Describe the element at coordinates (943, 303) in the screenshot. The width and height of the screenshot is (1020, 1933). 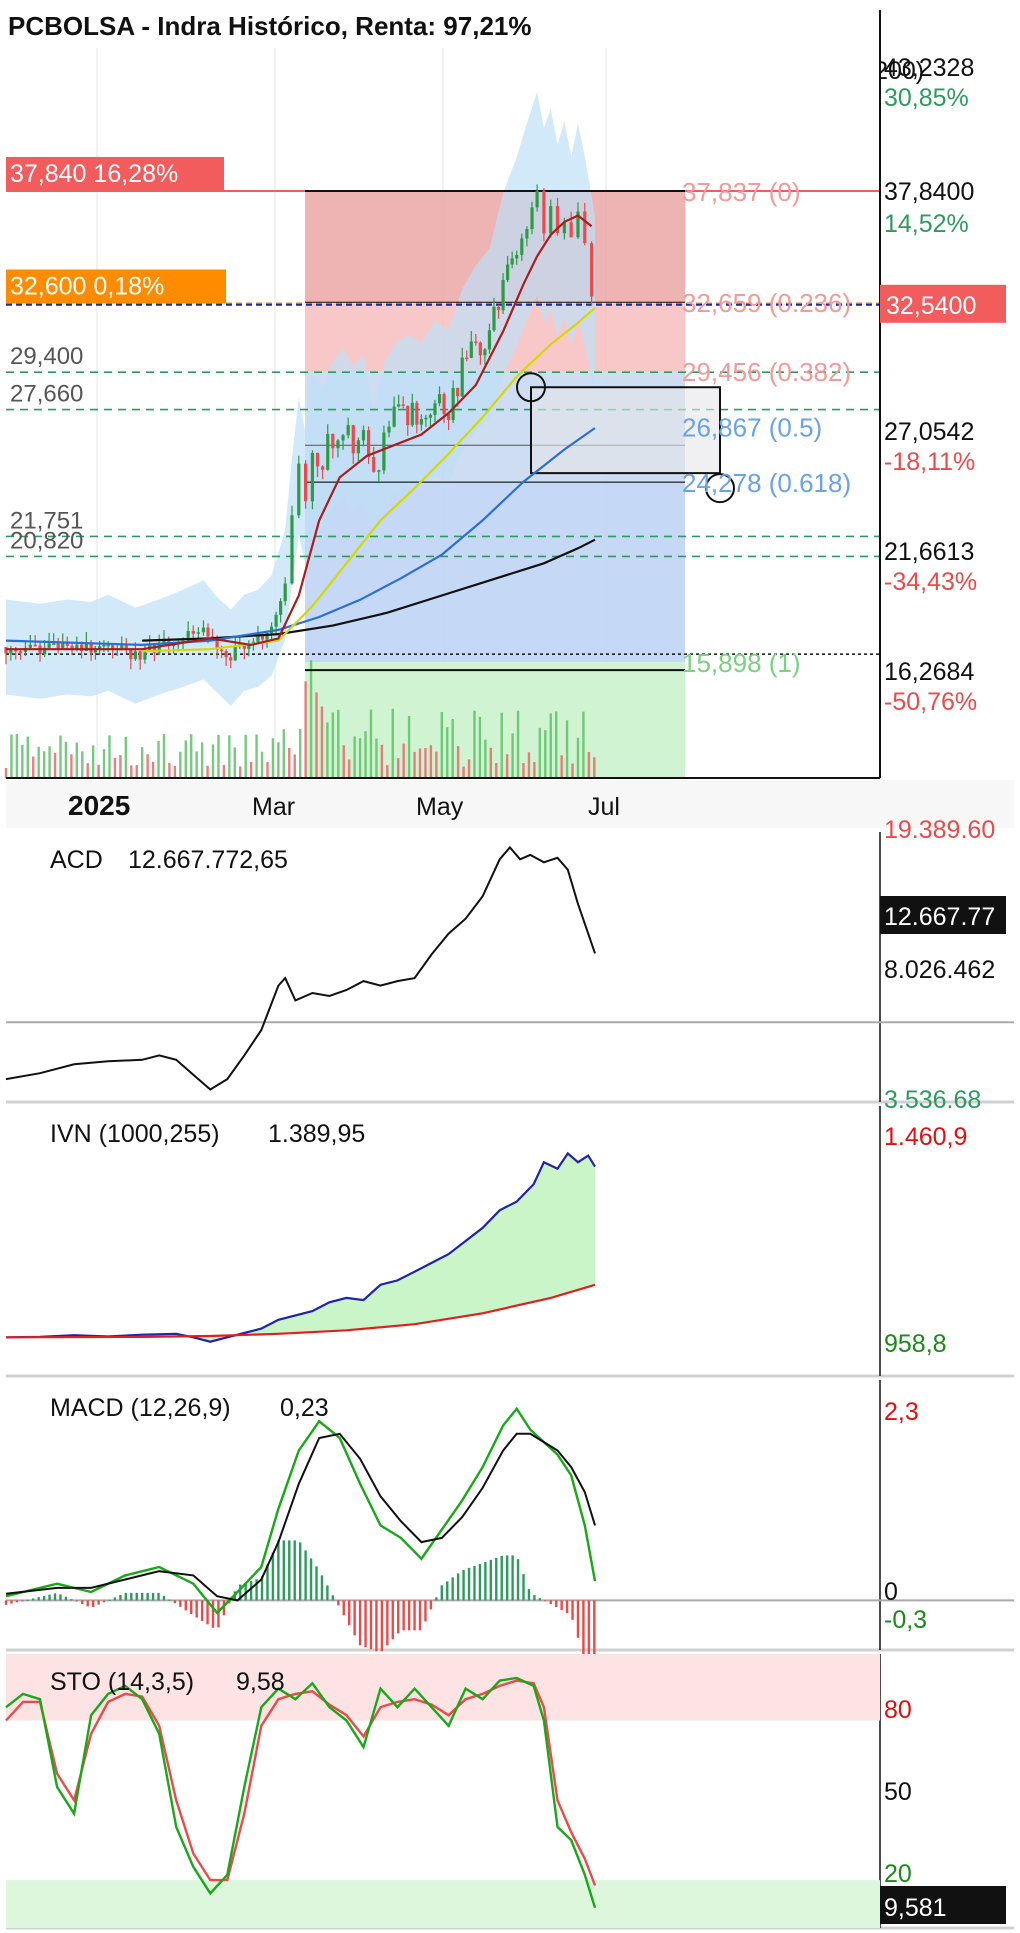
I see `current-price-box` at that location.